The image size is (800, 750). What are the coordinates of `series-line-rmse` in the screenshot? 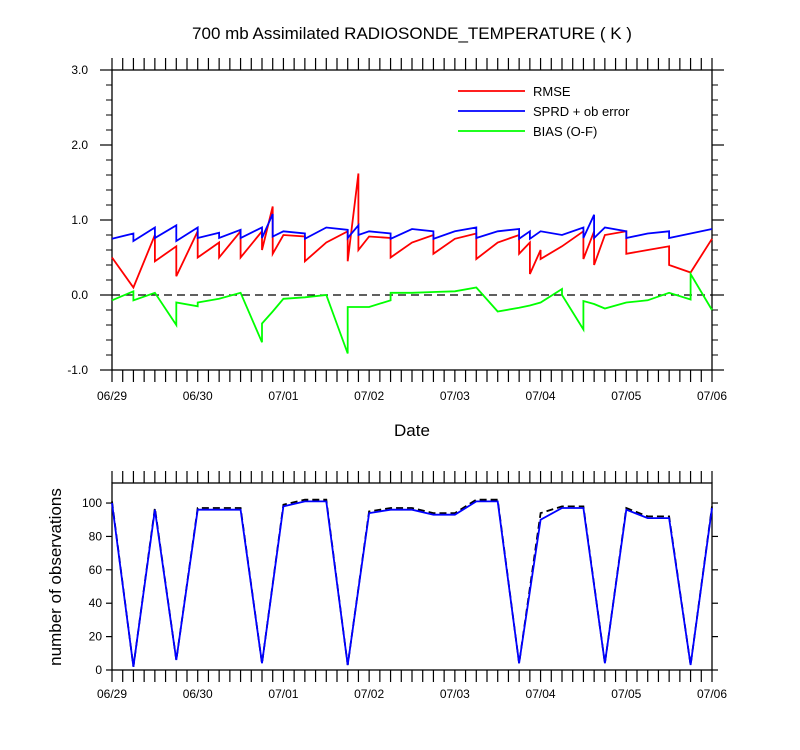 It's located at (412, 231).